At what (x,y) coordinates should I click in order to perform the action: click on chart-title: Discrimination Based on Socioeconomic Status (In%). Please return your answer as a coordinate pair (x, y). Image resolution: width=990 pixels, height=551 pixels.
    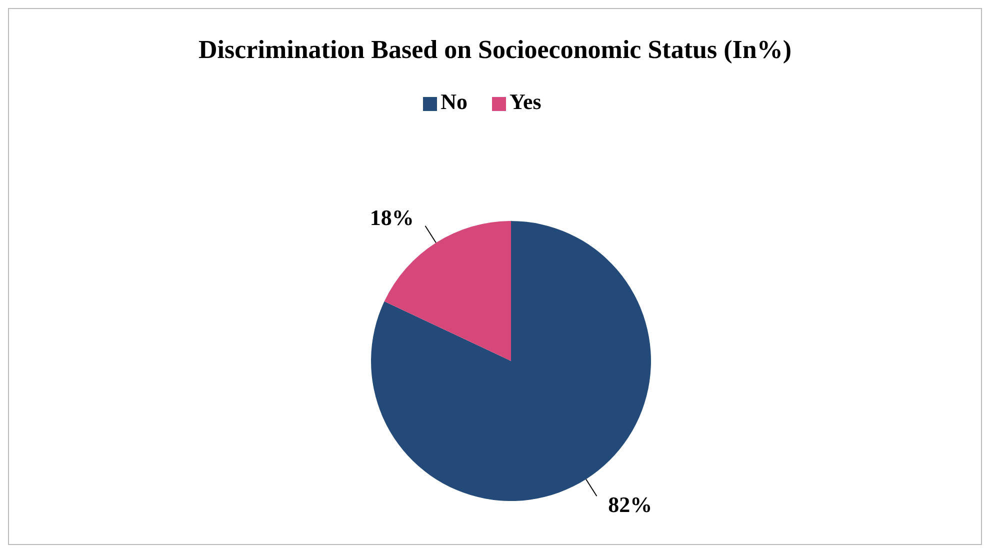
    Looking at the image, I should click on (495, 50).